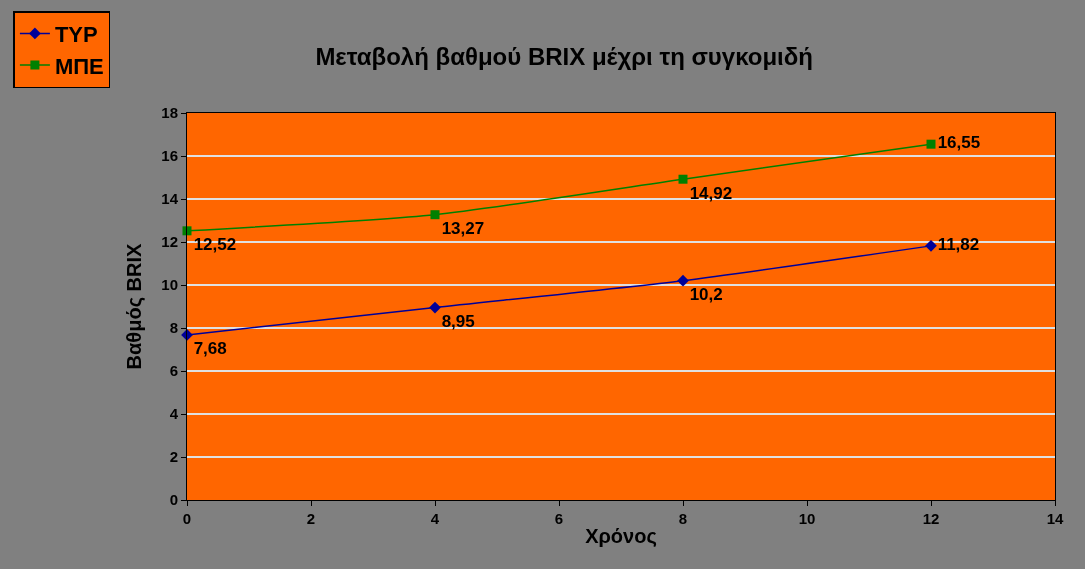  What do you see at coordinates (711, 193) in the screenshot?
I see `data-label: 14,92` at bounding box center [711, 193].